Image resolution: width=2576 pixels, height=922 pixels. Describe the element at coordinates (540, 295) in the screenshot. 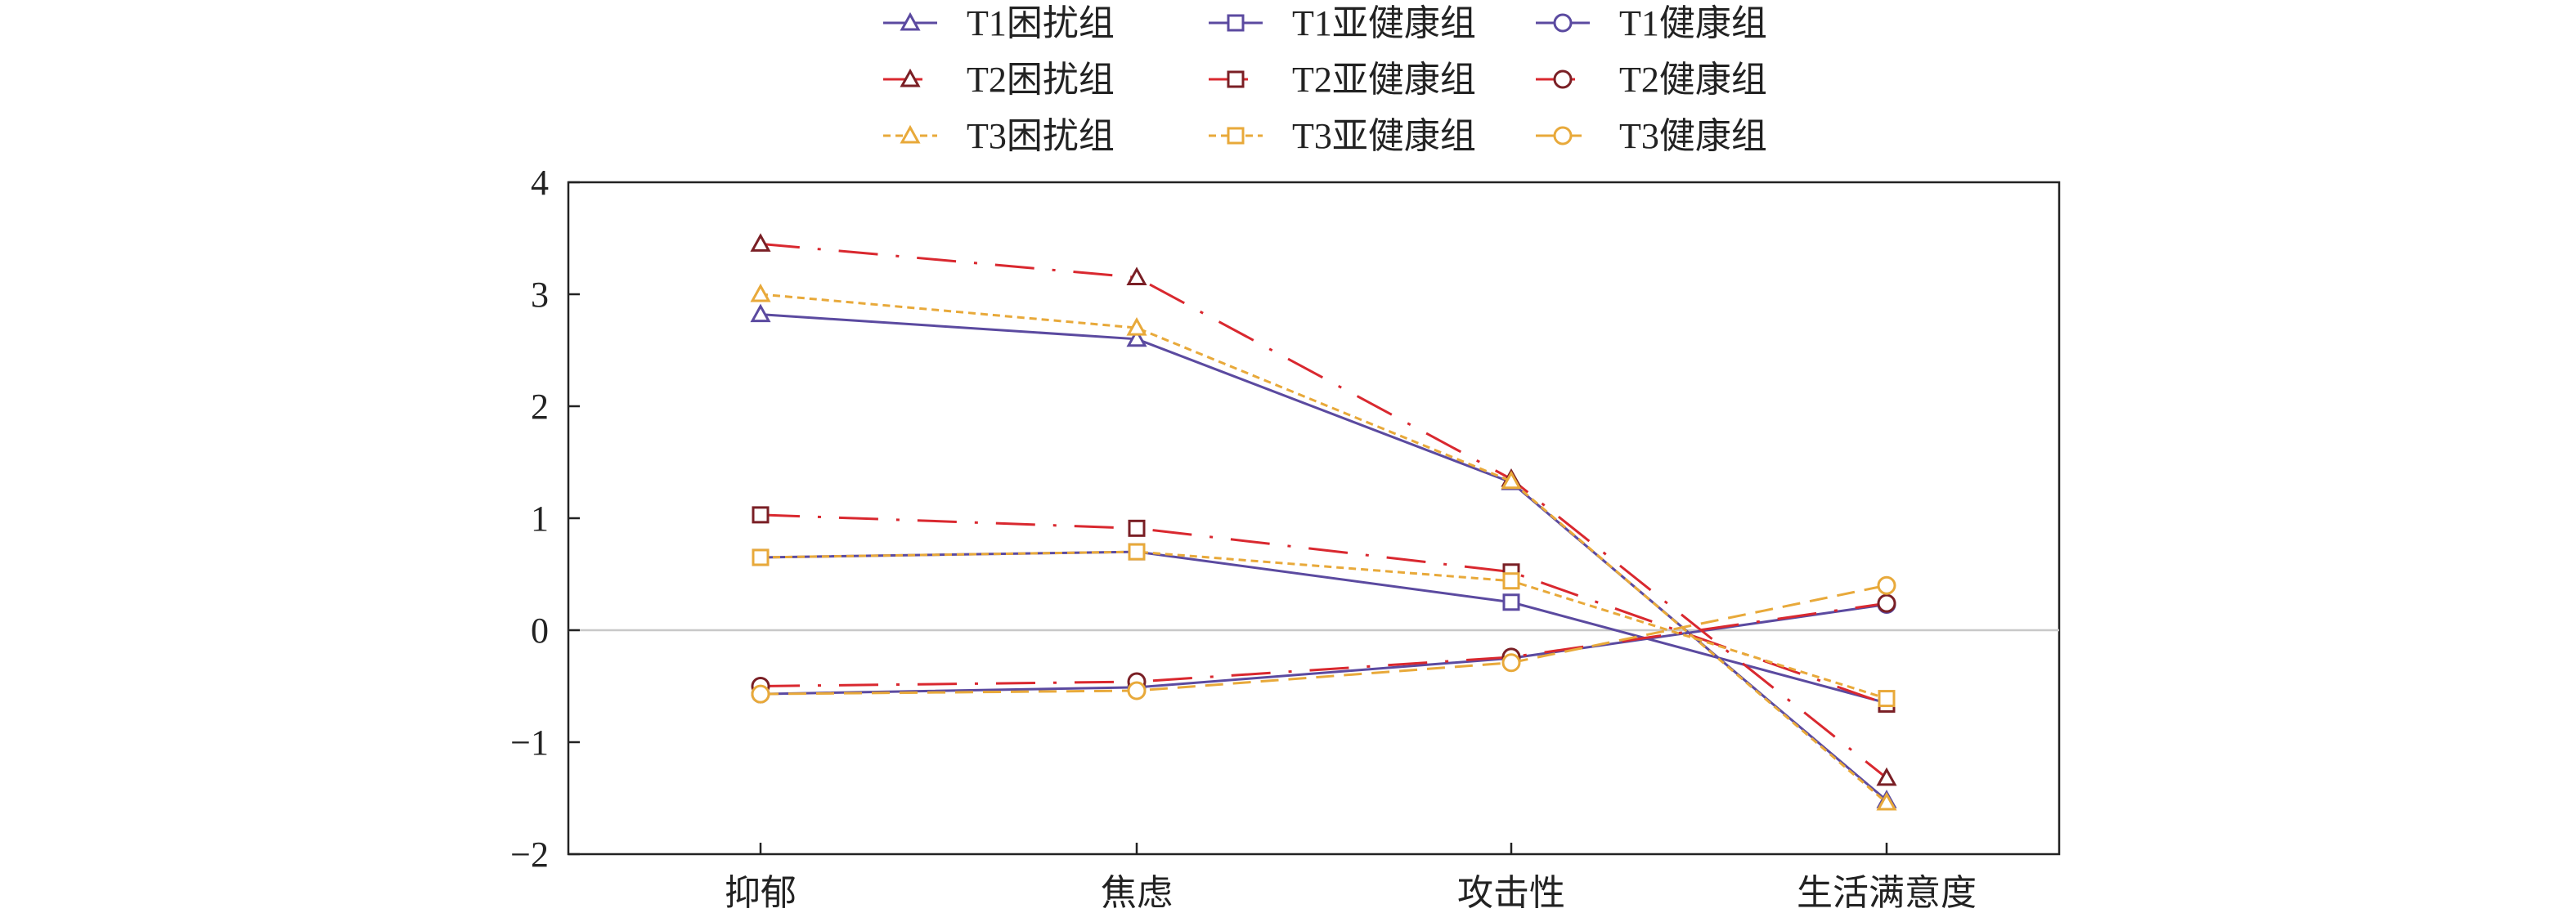

I see `y-tick-label: 3` at that location.